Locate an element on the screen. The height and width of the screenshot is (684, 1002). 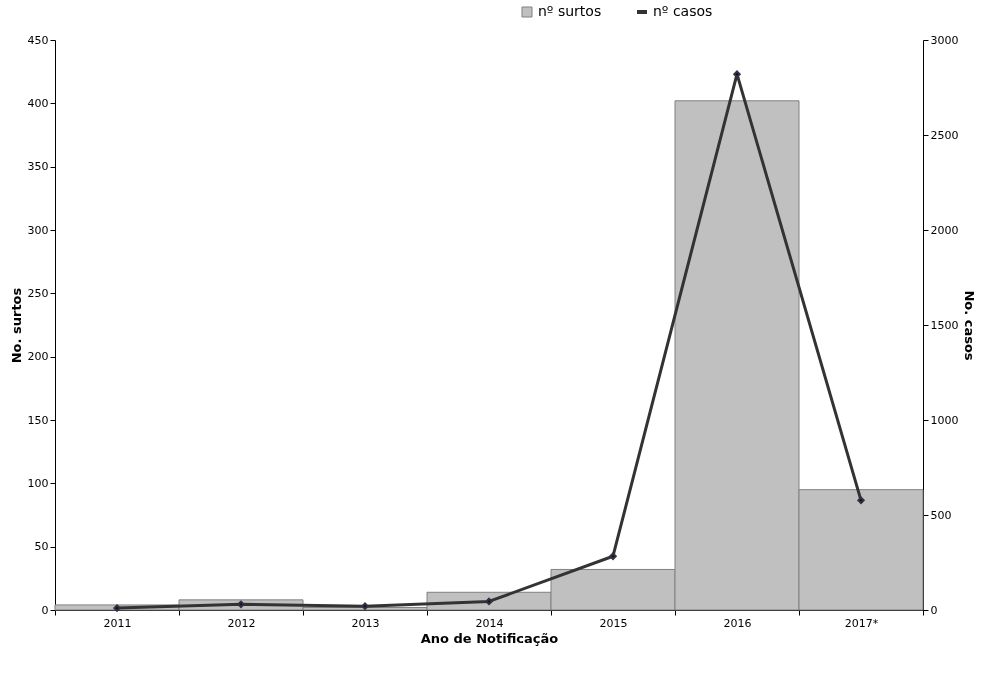
y-tick-label: 400 is located at coordinates (38, 103).